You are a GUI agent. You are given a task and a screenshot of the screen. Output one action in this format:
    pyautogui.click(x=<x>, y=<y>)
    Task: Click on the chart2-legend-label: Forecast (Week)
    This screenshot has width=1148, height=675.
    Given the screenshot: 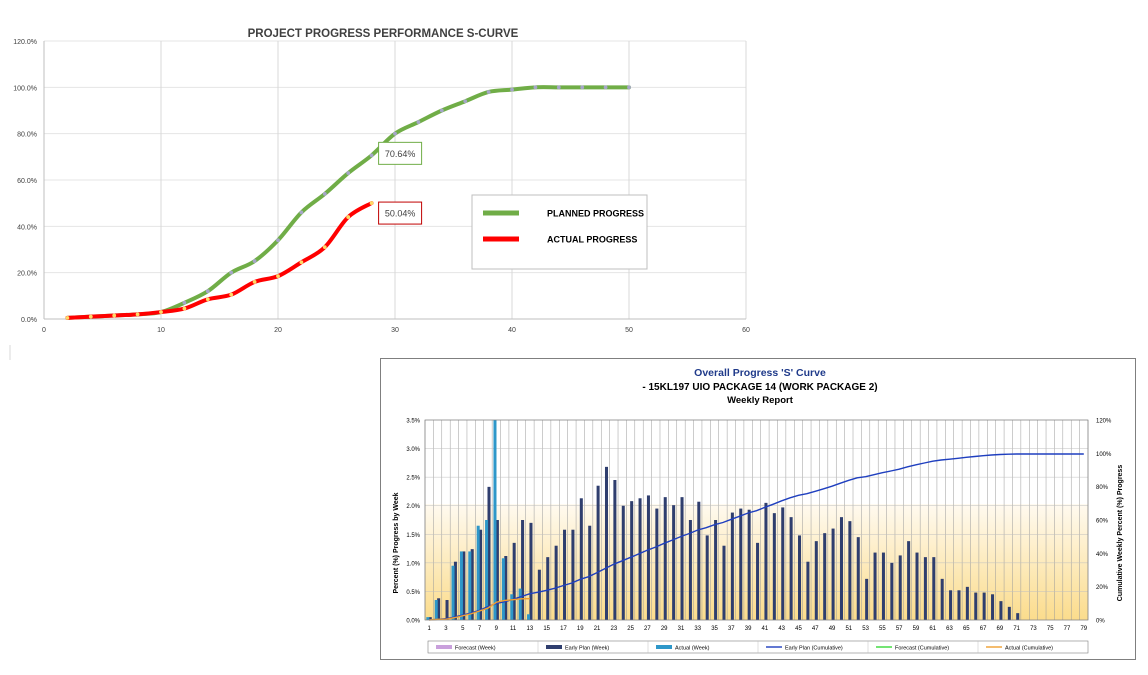 What is the action you would take?
    pyautogui.click(x=475, y=649)
    